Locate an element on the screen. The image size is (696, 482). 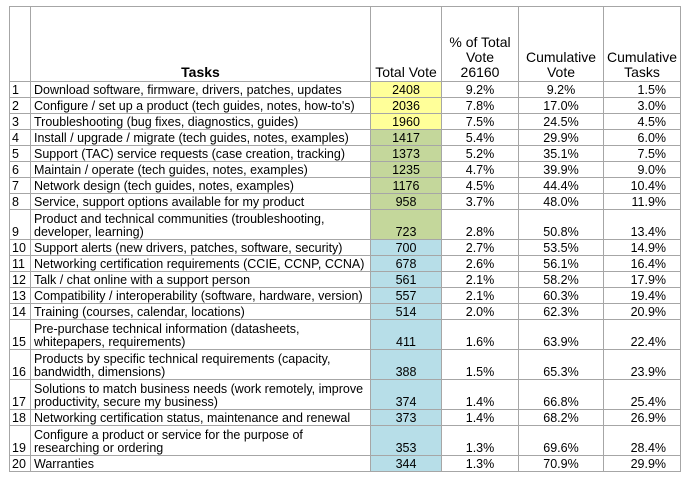
table-row: 20 Warranties 344 1.3% 70.9% 29.9% is located at coordinates (345, 463).